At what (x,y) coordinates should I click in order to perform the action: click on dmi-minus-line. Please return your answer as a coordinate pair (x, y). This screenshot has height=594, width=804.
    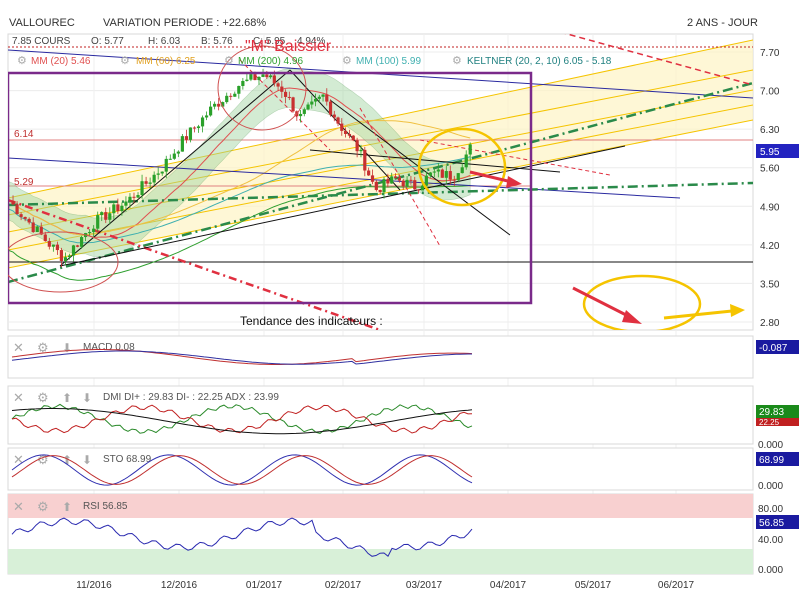
    Looking at the image, I should click on (242, 419).